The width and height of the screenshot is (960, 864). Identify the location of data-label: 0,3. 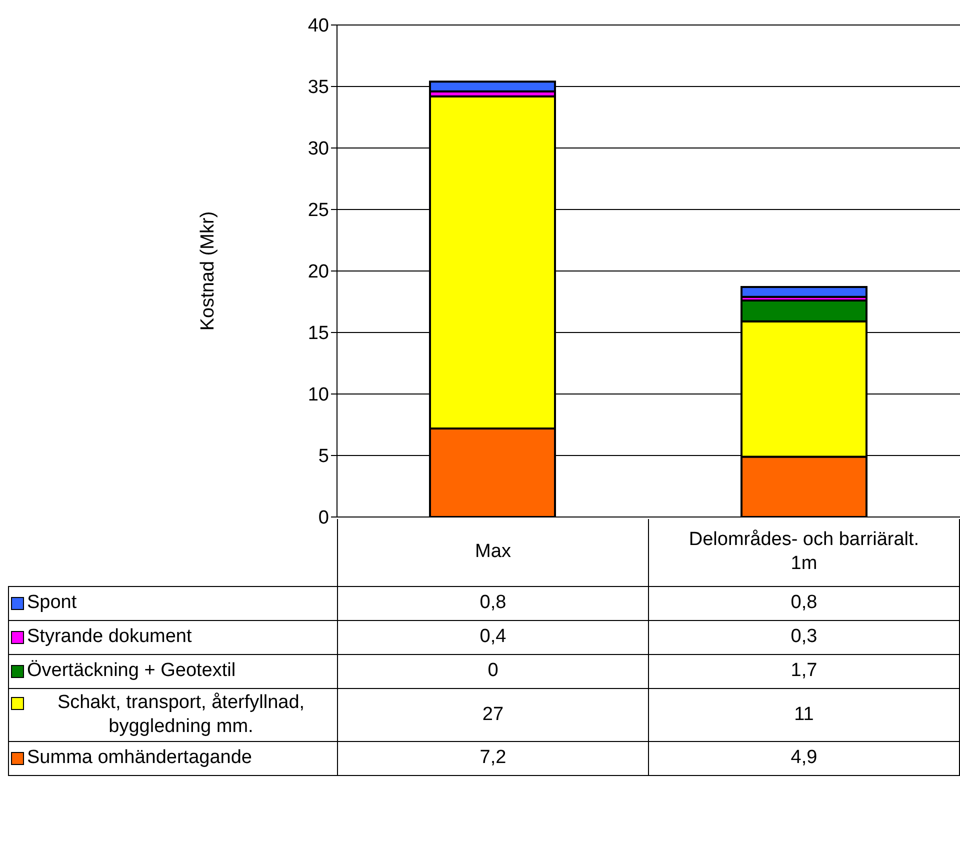
(804, 637).